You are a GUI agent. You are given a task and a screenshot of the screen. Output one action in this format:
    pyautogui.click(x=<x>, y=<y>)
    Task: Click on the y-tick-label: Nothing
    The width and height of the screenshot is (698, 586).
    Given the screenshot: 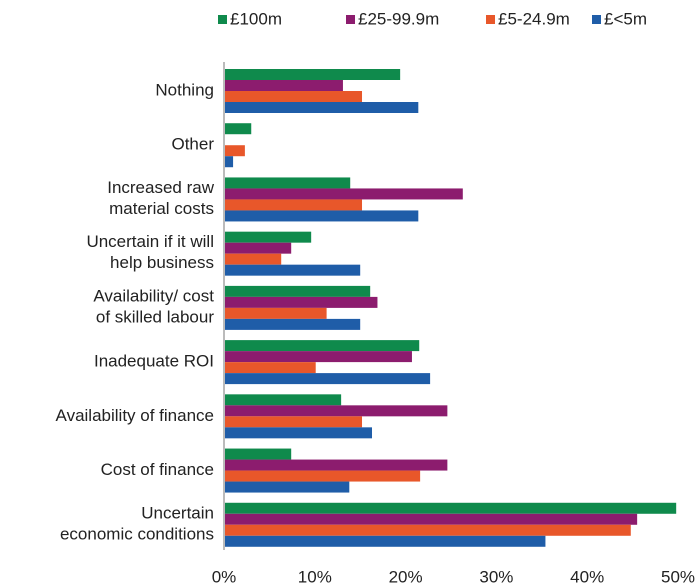 What is the action you would take?
    pyautogui.click(x=184, y=89)
    